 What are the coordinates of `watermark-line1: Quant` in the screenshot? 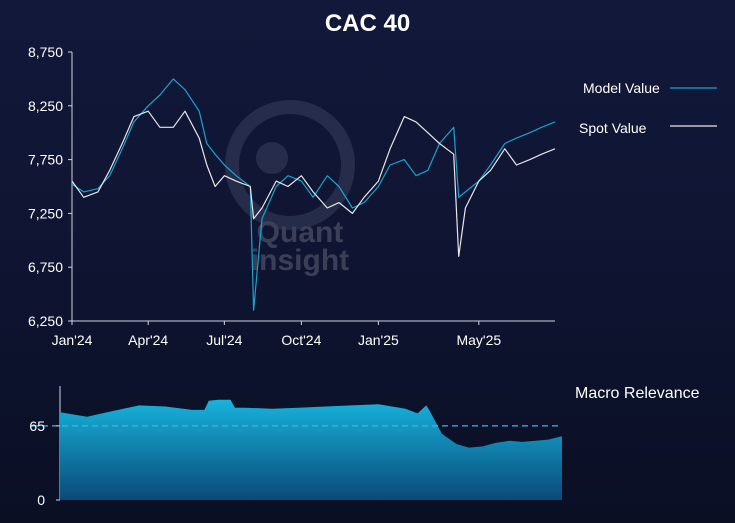 It's located at (300, 232).